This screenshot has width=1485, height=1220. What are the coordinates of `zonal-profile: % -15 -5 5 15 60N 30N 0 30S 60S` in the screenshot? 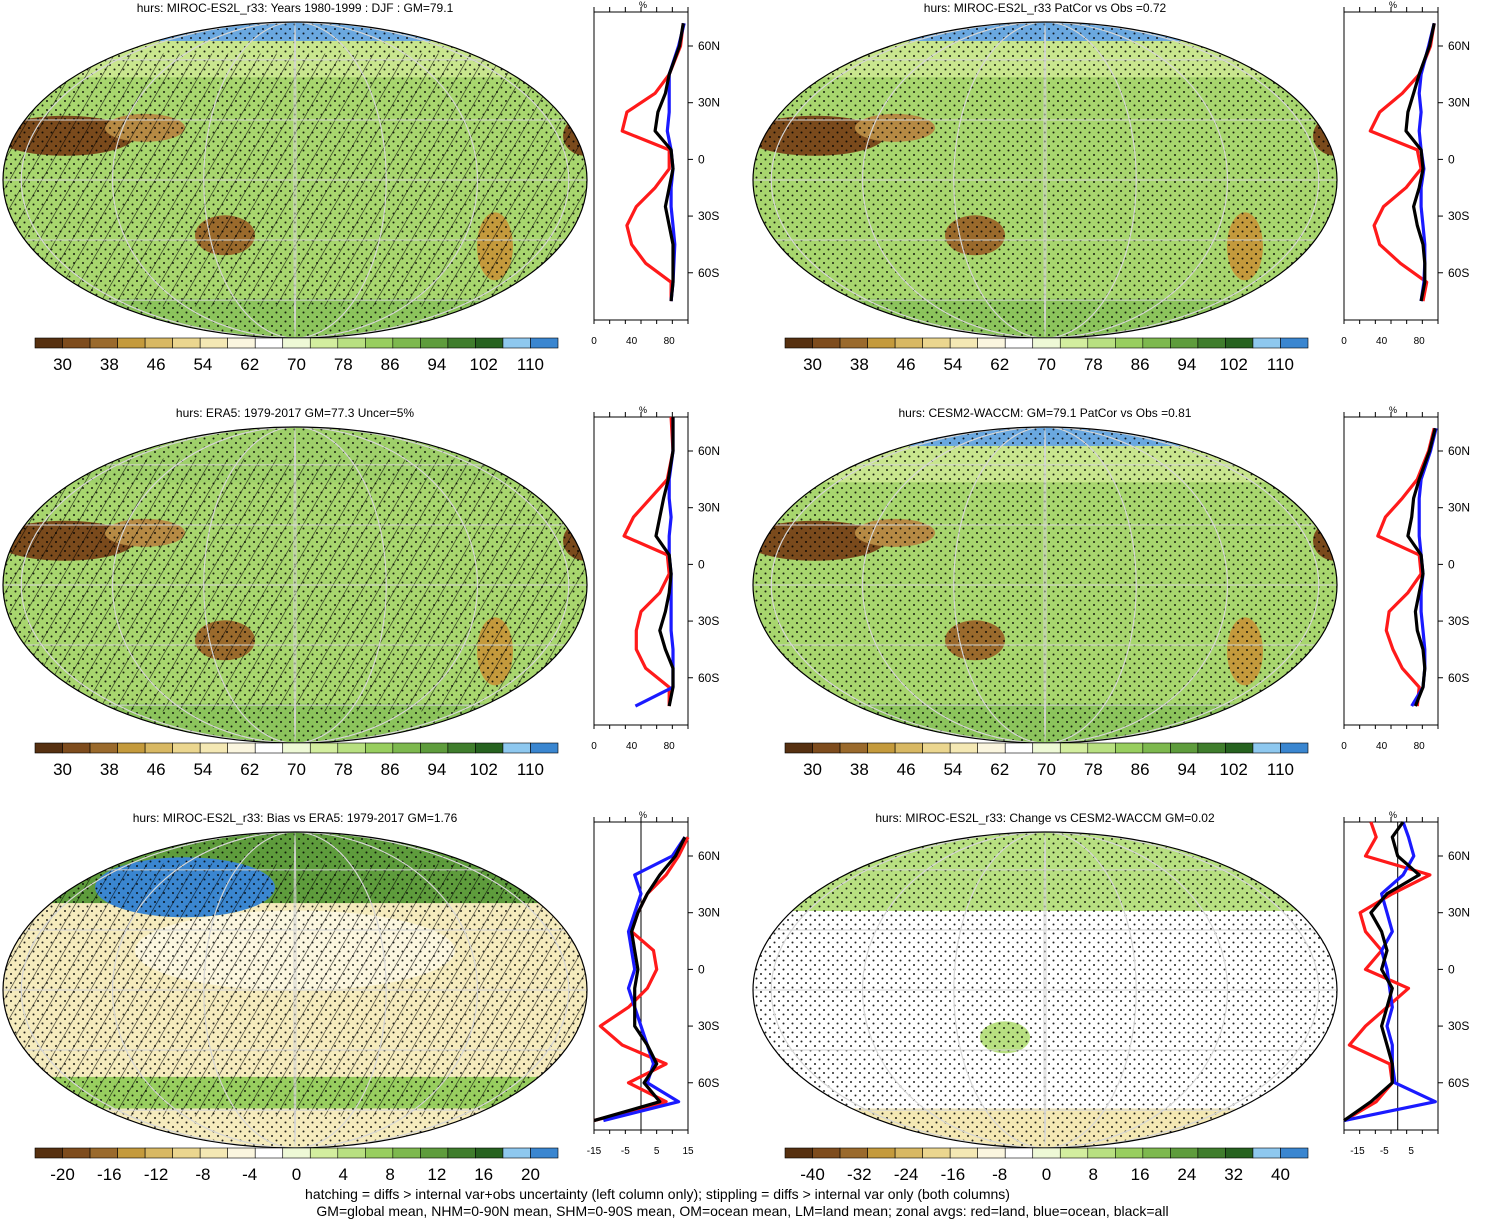 It's located at (653, 983).